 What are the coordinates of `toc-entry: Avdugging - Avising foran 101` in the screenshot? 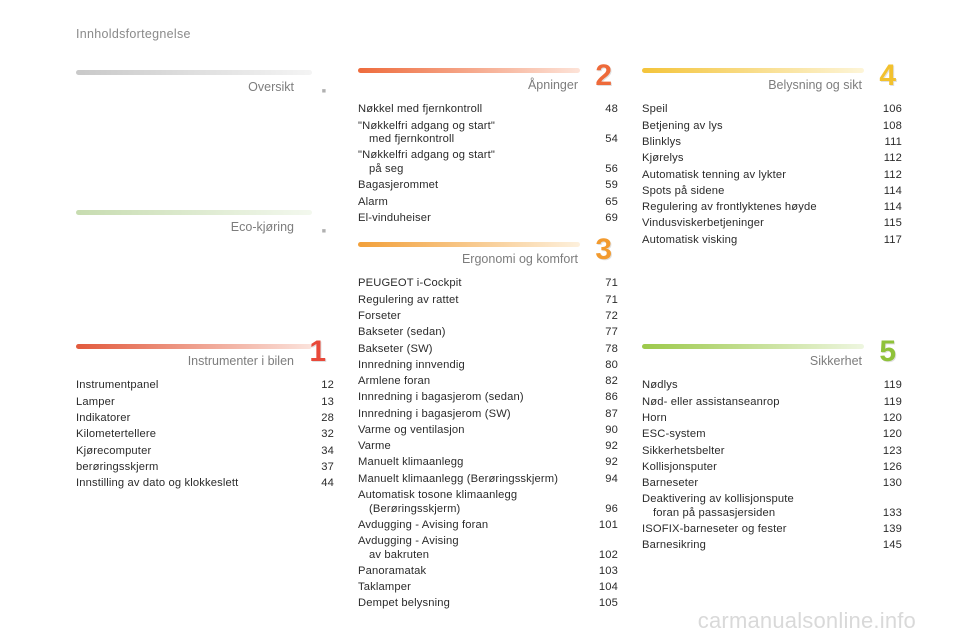 It's located at (488, 525).